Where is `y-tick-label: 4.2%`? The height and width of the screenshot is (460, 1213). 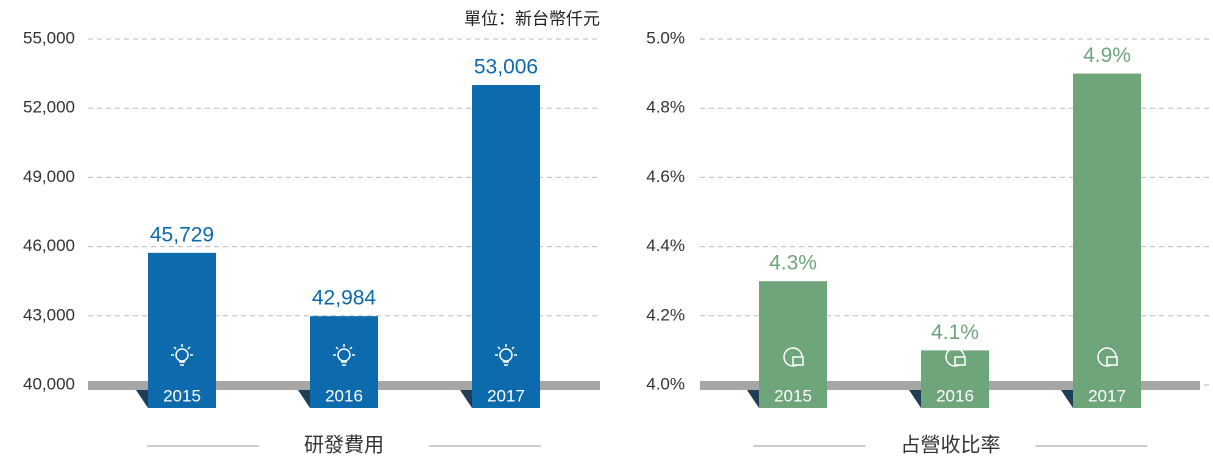 y-tick-label: 4.2% is located at coordinates (665, 314).